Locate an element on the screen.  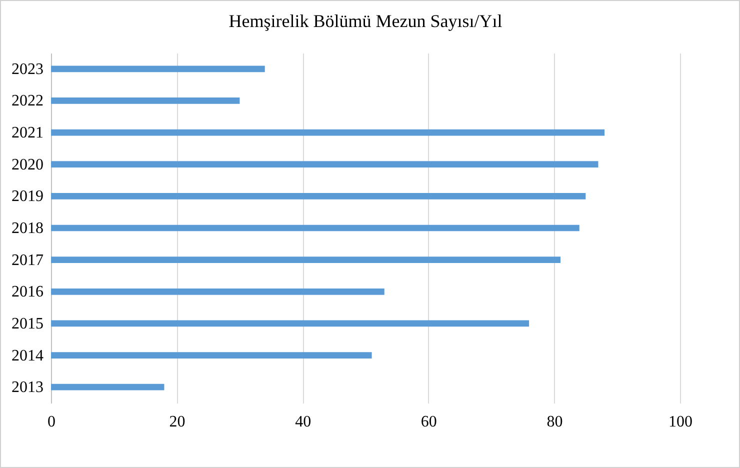
x-tick-label: 60 is located at coordinates (428, 422).